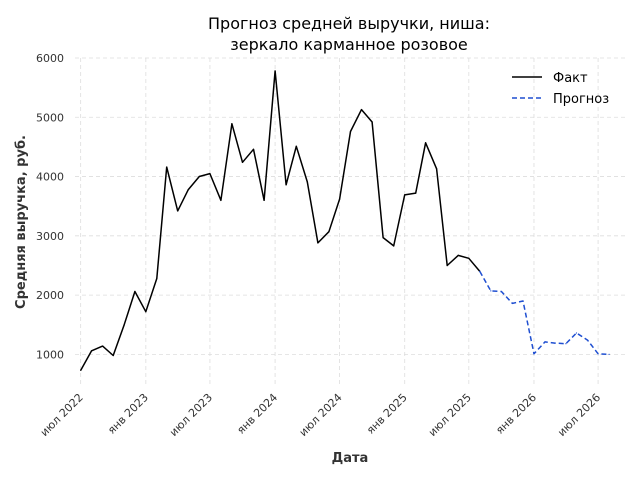 This screenshot has width=640, height=480. What do you see at coordinates (128, 414) in the screenshot?
I see `x-tick-label: янв 2023` at bounding box center [128, 414].